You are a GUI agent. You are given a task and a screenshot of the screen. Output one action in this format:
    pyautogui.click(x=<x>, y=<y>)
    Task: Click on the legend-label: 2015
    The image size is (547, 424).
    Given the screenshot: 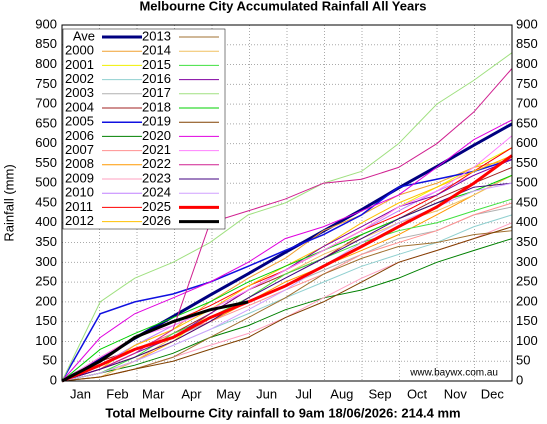 What is the action you would take?
    pyautogui.click(x=156, y=64)
    